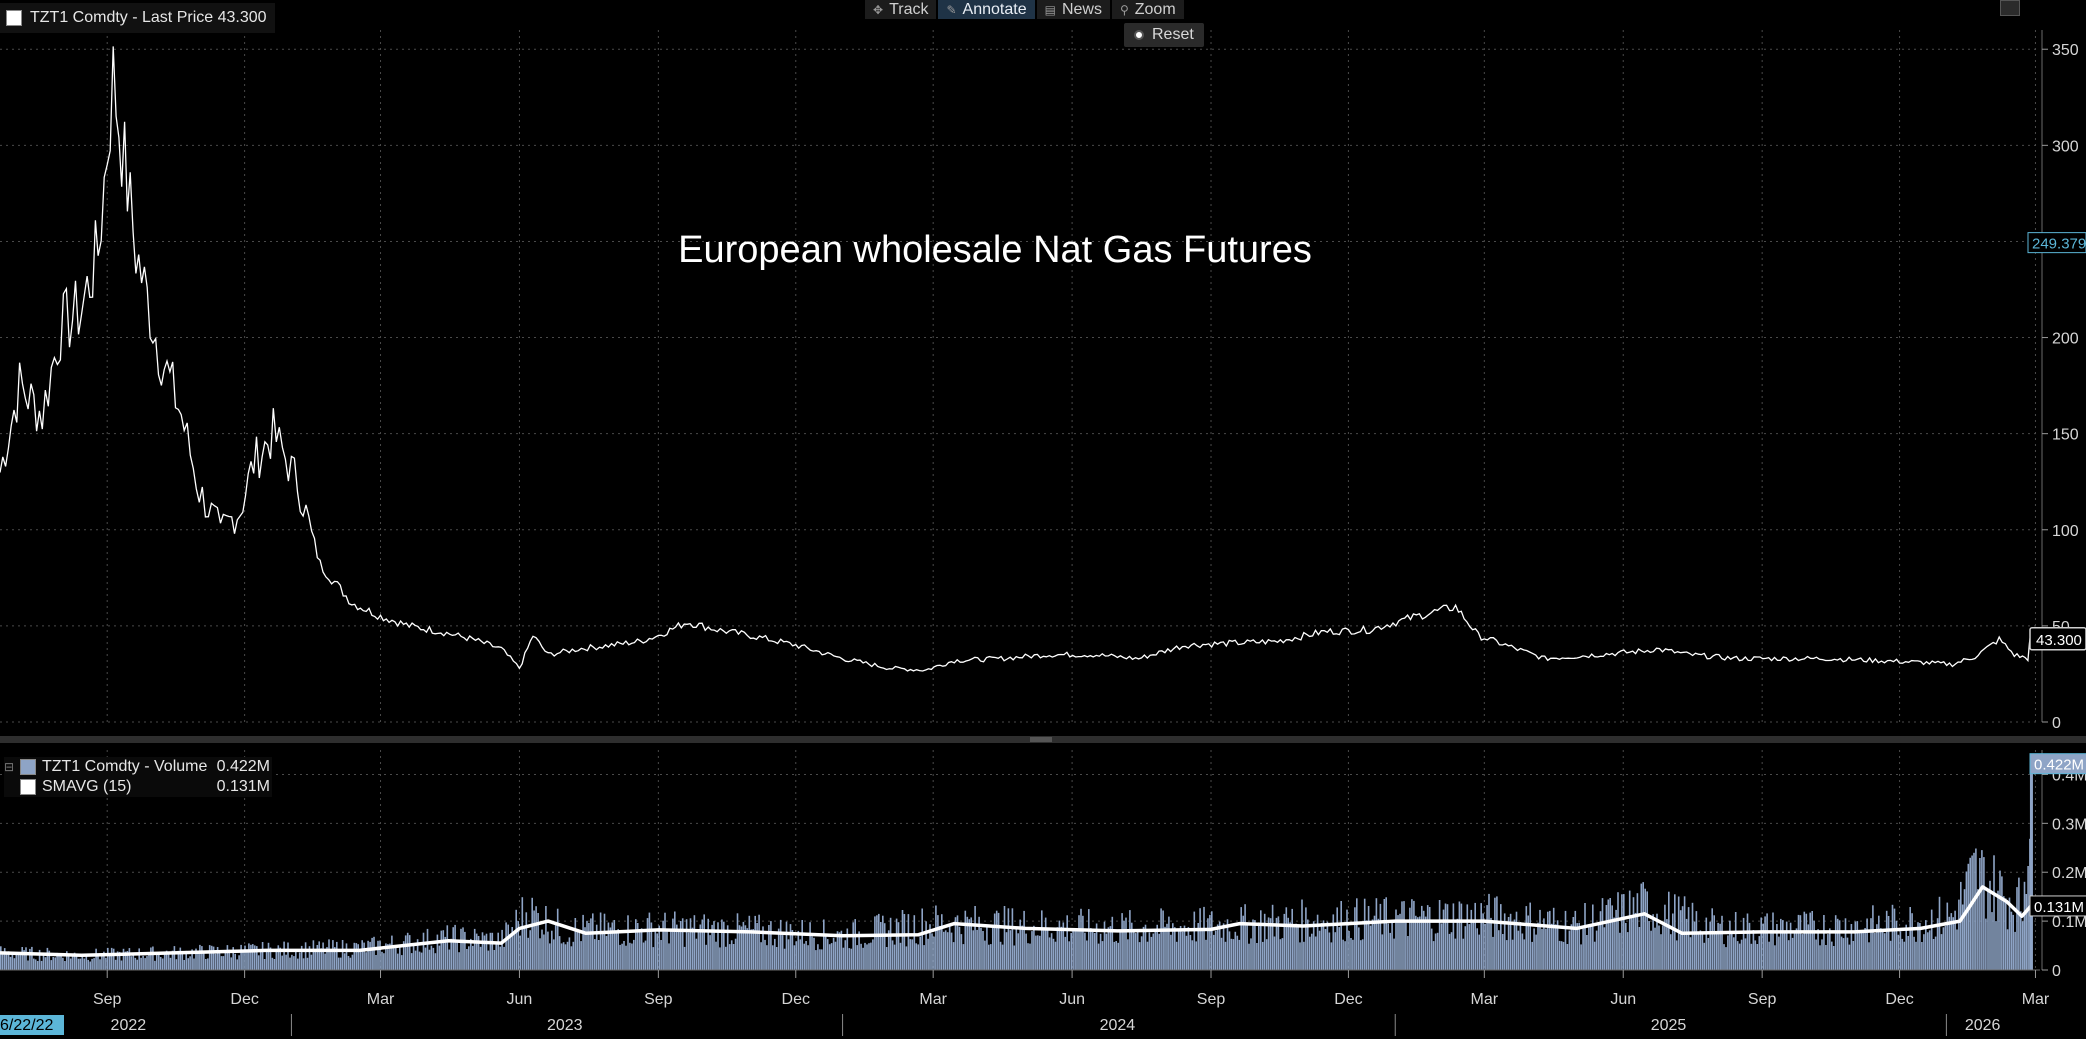 The image size is (2086, 1039). I want to click on reset-radio-icon, so click(1139, 35).